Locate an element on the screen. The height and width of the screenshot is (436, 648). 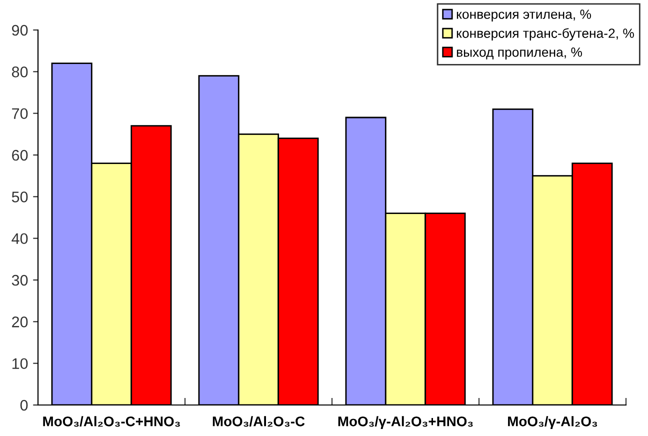
y-tick-label: 40 is located at coordinates (20, 238).